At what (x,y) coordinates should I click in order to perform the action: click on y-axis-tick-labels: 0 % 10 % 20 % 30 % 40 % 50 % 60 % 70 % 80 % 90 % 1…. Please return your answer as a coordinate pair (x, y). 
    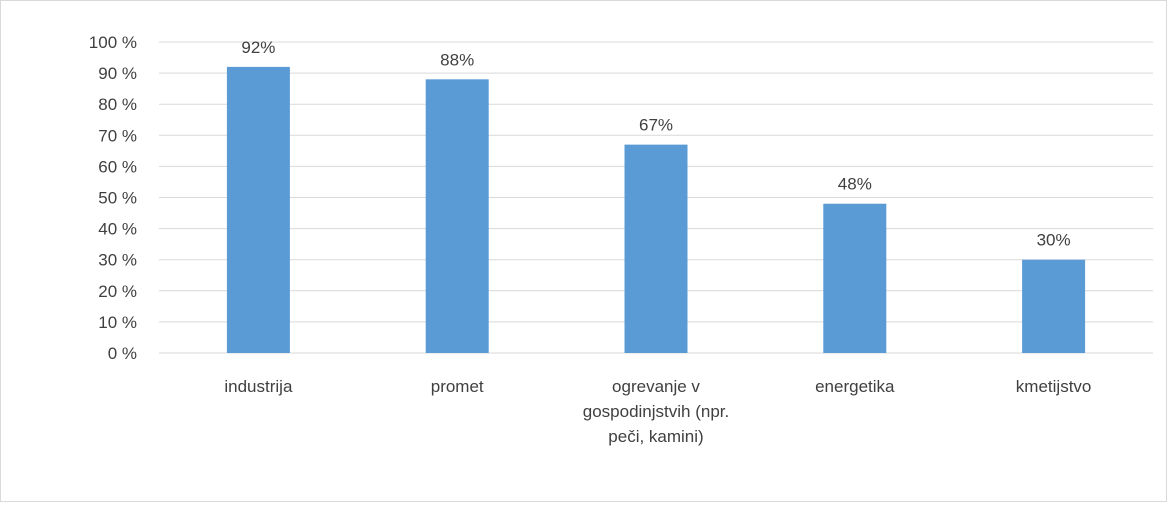
    Looking at the image, I should click on (113, 198).